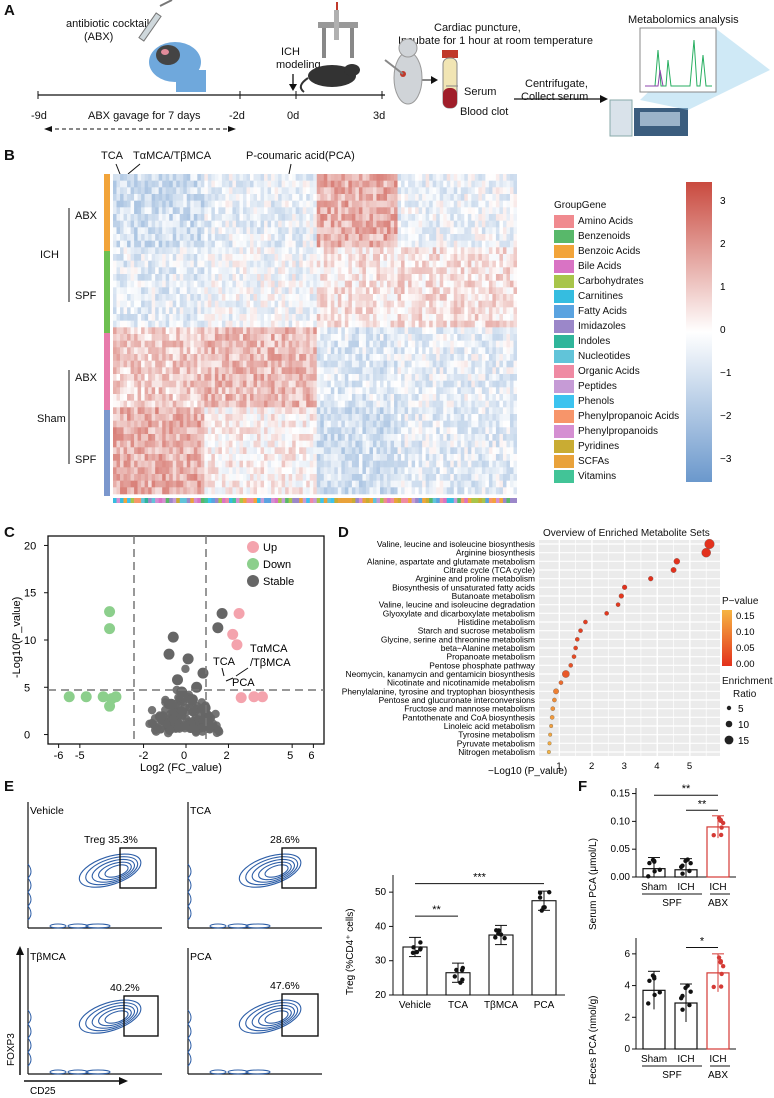 The height and width of the screenshot is (1098, 774). Describe the element at coordinates (237, 116) in the screenshot. I see `tick-label-minus2: -2d` at that location.